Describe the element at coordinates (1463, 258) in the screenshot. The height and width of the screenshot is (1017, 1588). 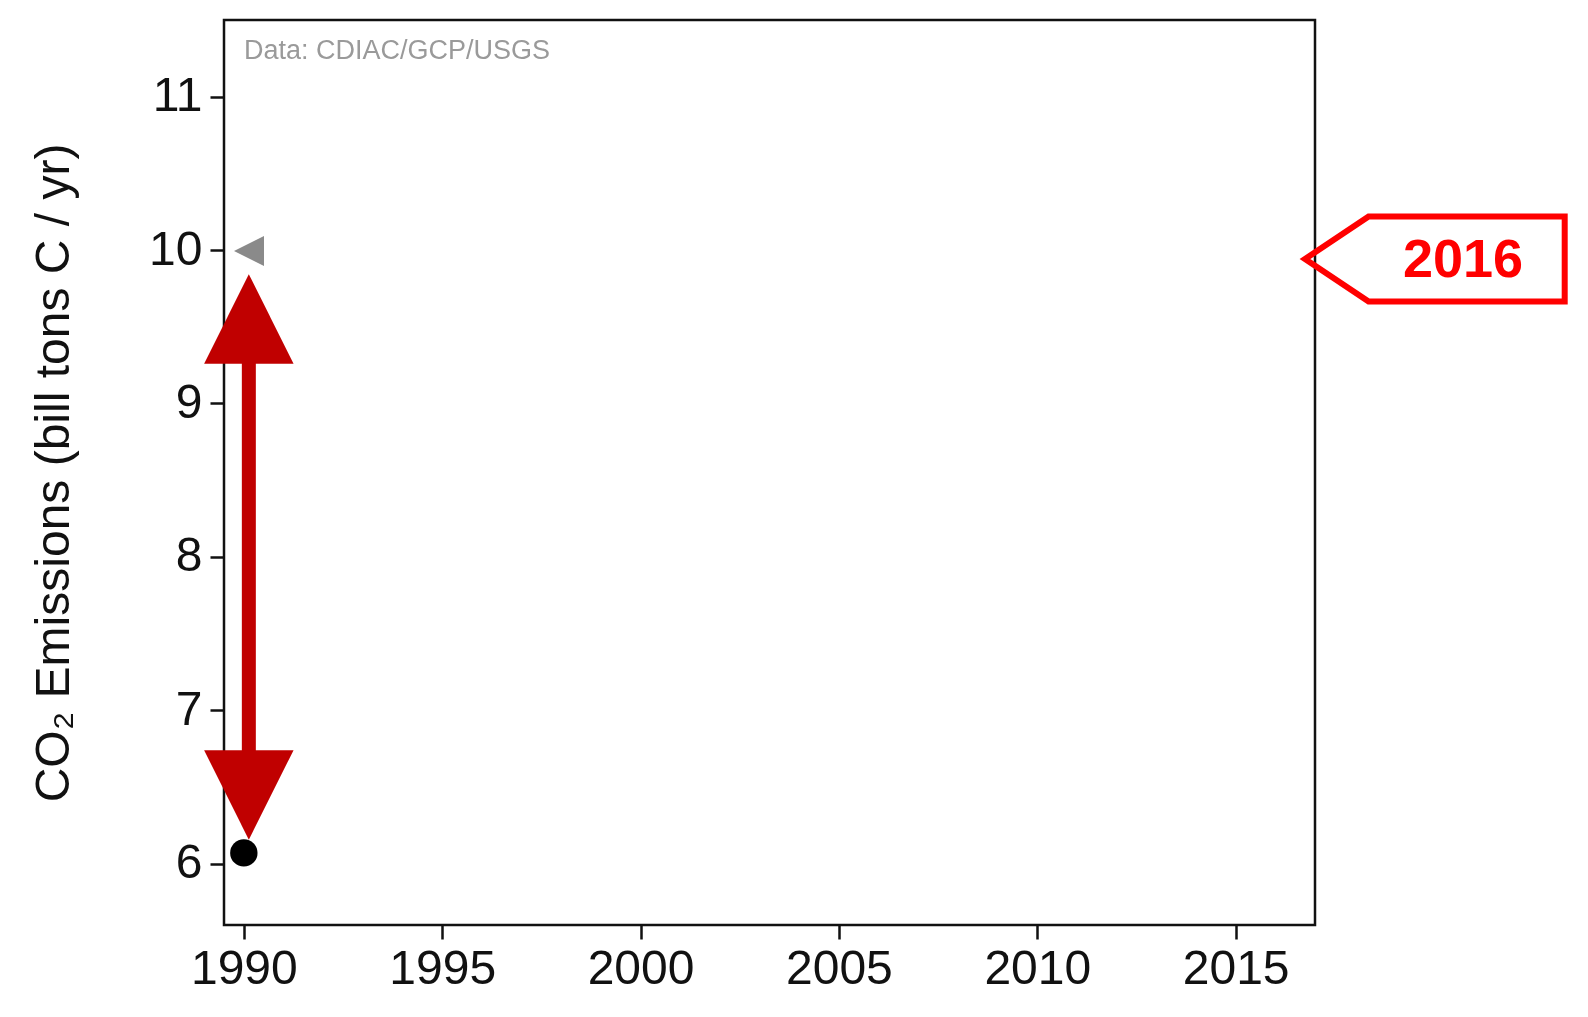
I see `text: 2016` at that location.